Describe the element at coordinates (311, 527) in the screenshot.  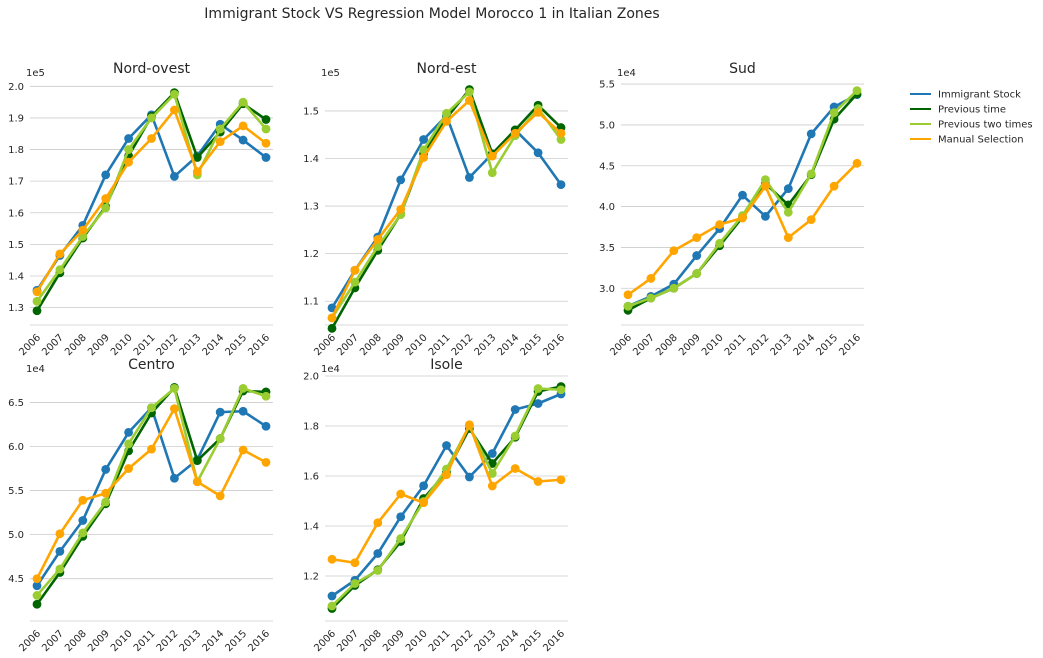
I see `y-tick-label: 1.4` at that location.